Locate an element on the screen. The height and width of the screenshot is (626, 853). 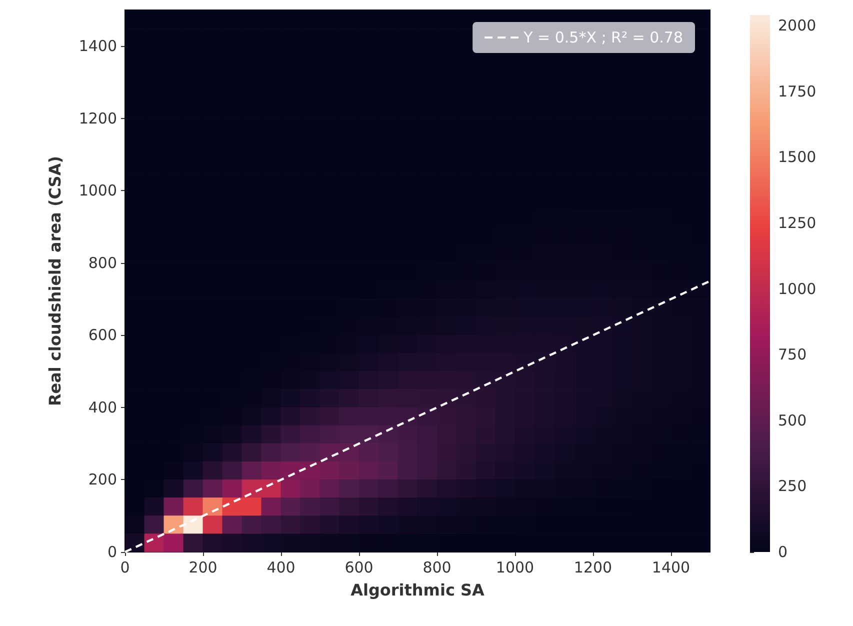
color-bar-label: 1500 is located at coordinates (797, 157).